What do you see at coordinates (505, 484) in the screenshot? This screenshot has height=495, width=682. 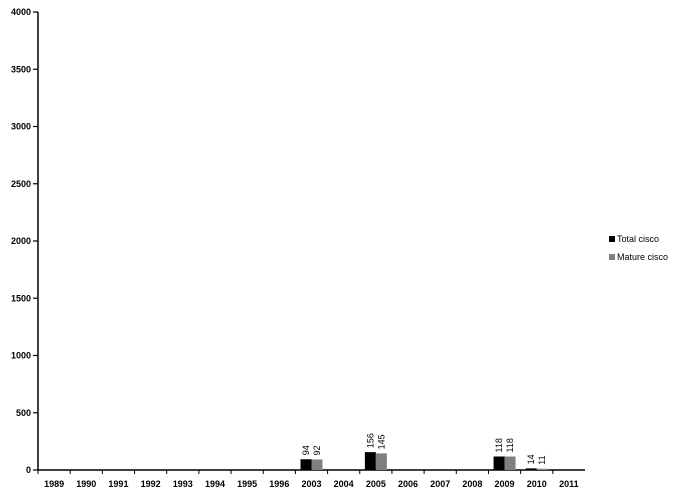 I see `x-tick-label: 2009` at bounding box center [505, 484].